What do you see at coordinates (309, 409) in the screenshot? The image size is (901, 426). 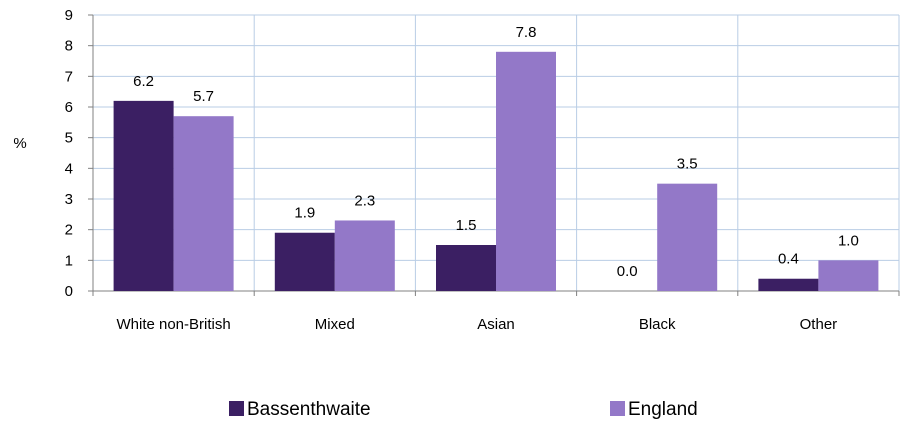 I see `legend-label: Bassenthwaite` at bounding box center [309, 409].